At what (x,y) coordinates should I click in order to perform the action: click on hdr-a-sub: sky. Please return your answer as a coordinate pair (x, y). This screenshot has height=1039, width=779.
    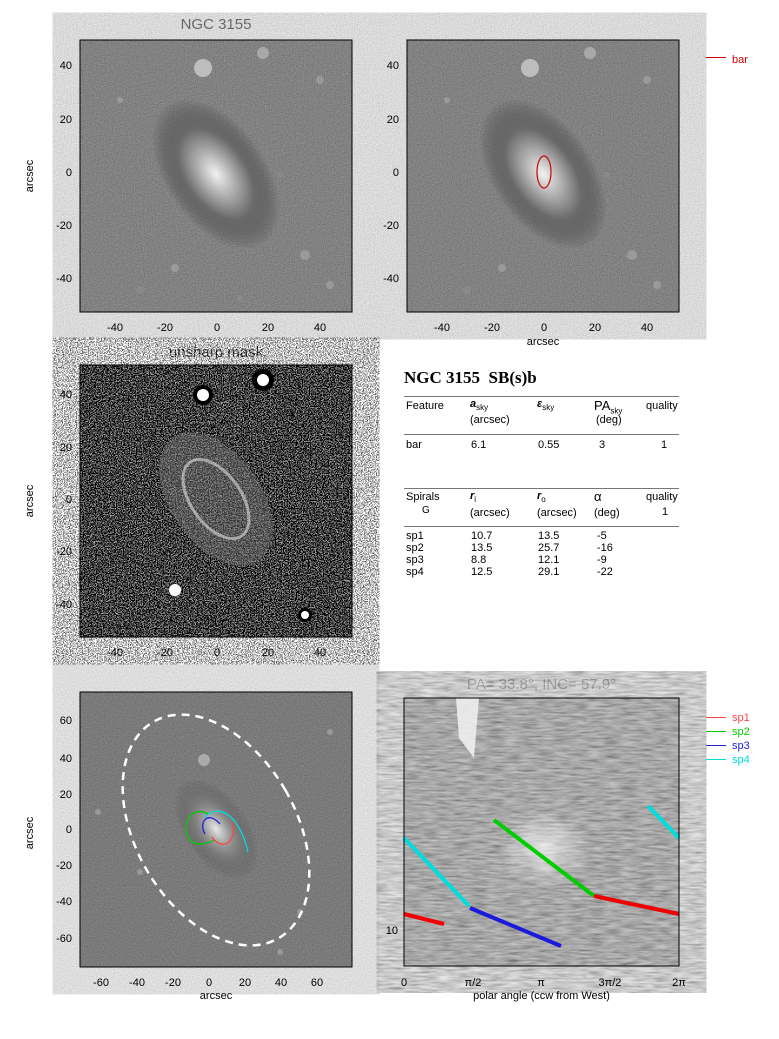
    Looking at the image, I should click on (482, 408).